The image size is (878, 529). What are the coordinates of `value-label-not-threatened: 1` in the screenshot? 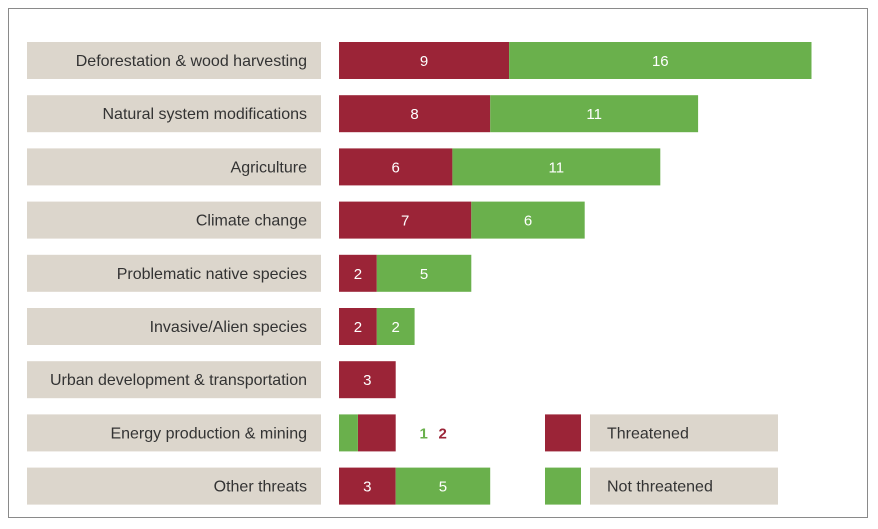 It's located at (424, 433).